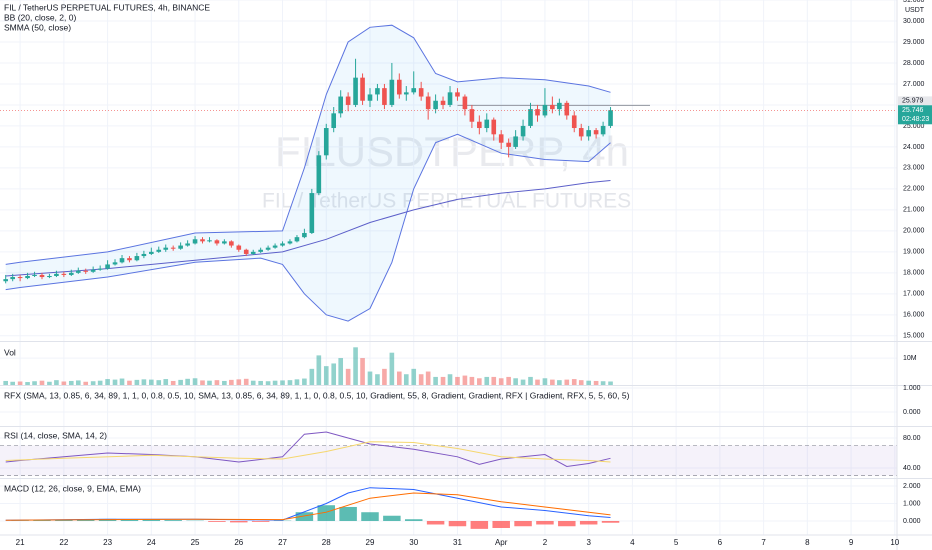 This screenshot has width=932, height=550. Describe the element at coordinates (72, 488) in the screenshot. I see `pane-title: MACD (12, 26, close, 9, EMA, EMA)` at that location.